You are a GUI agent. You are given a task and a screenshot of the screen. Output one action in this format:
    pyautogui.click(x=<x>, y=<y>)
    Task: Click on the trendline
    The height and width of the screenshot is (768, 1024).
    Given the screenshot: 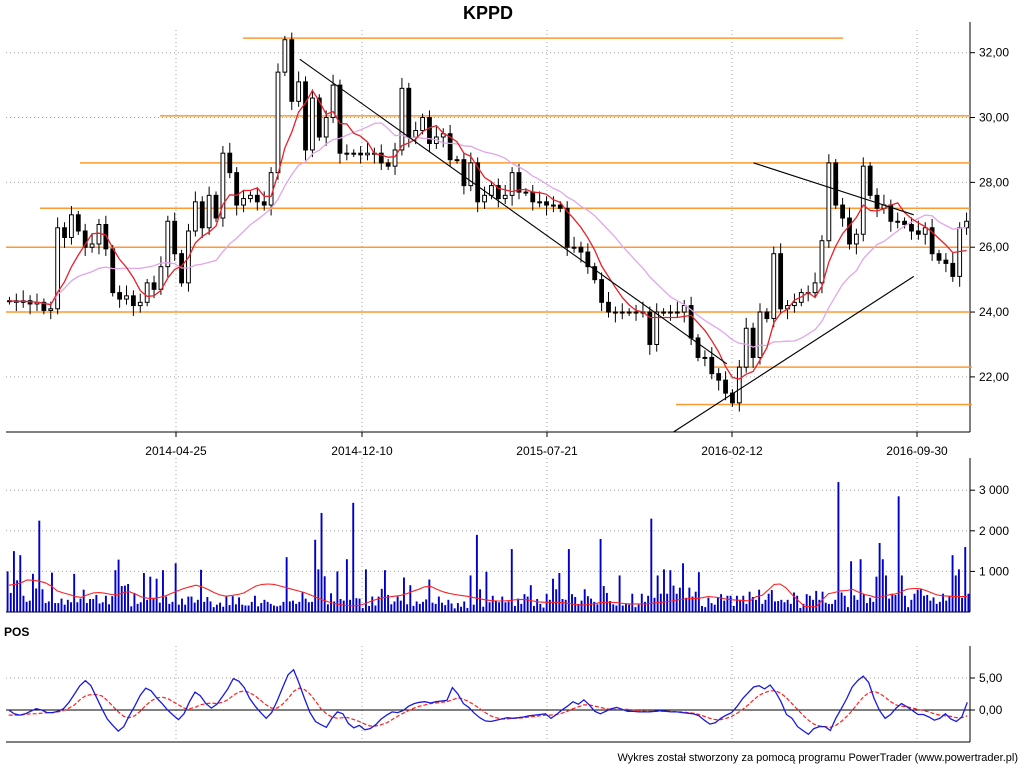 What is the action you would take?
    pyautogui.click(x=794, y=354)
    